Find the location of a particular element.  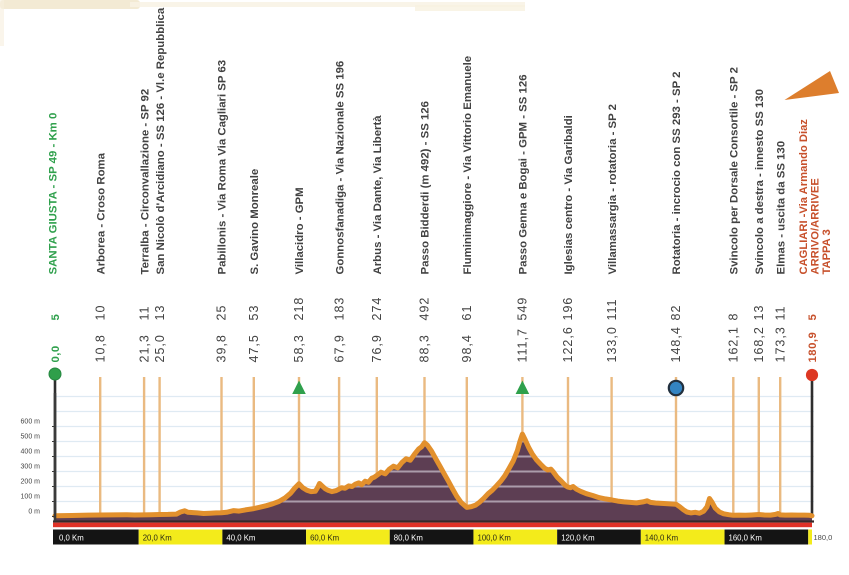

svg-text: 549 is located at coordinates (523, 309).